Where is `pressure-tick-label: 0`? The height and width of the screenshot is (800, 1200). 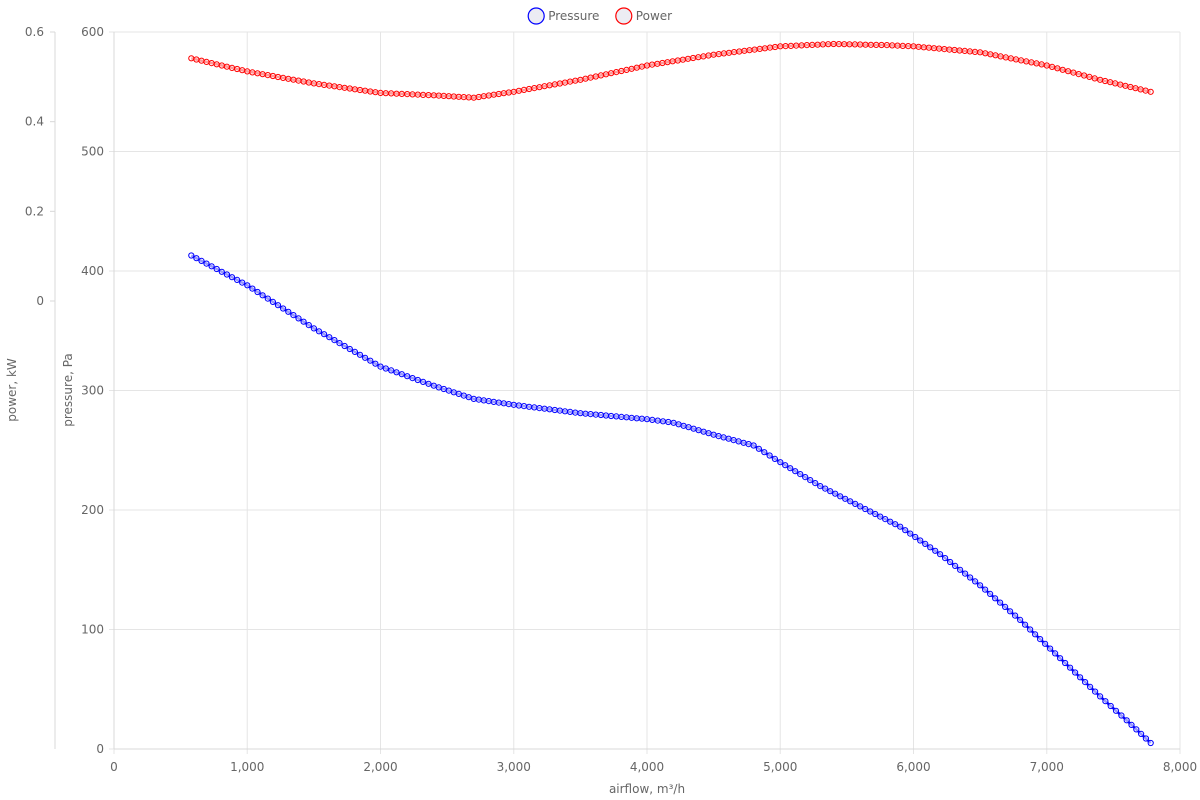
pressure-tick-label: 0 is located at coordinates (100, 749).